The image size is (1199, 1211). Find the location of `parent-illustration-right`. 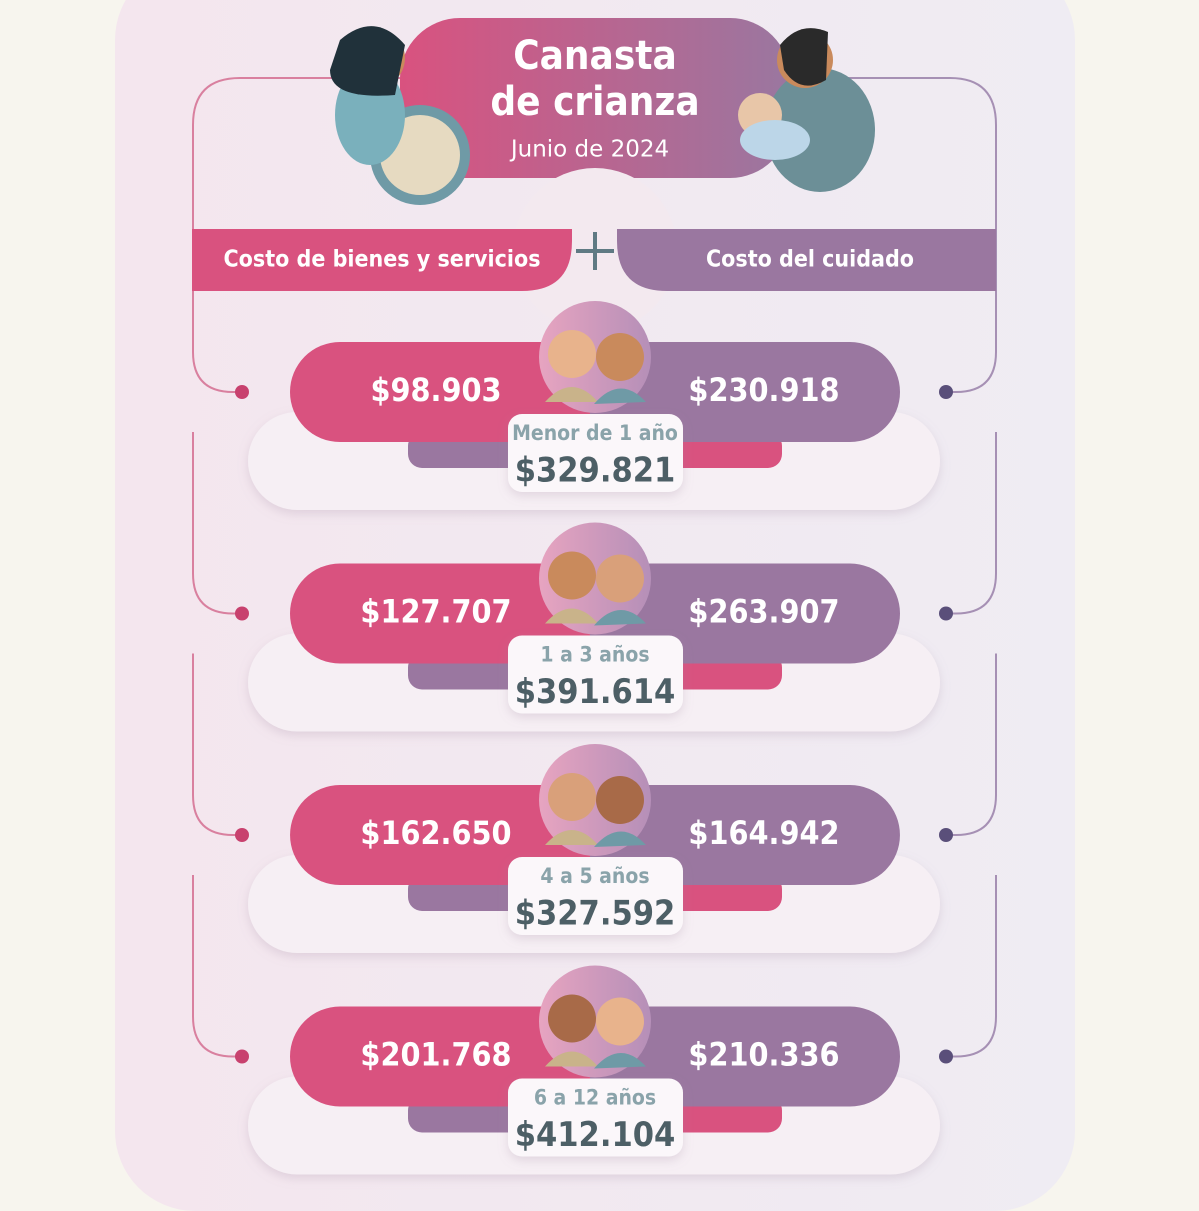

parent-illustration-right is located at coordinates (806, 110).